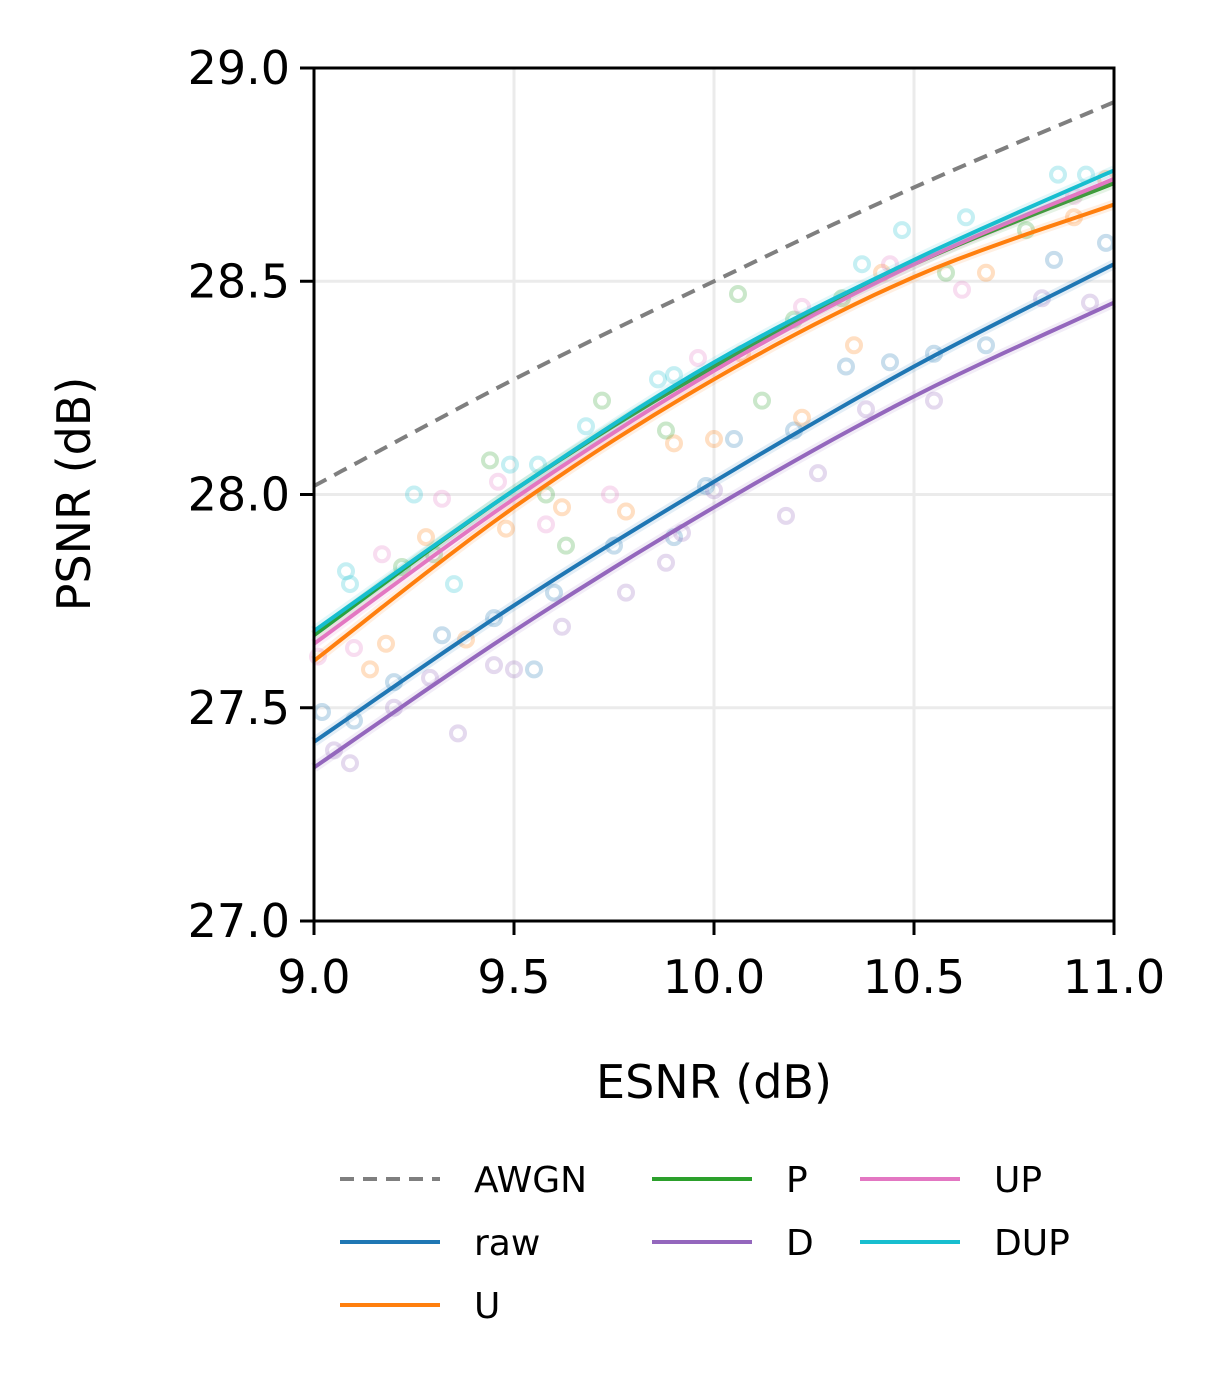  I want to click on x-tick-label: 10.5, so click(914, 977).